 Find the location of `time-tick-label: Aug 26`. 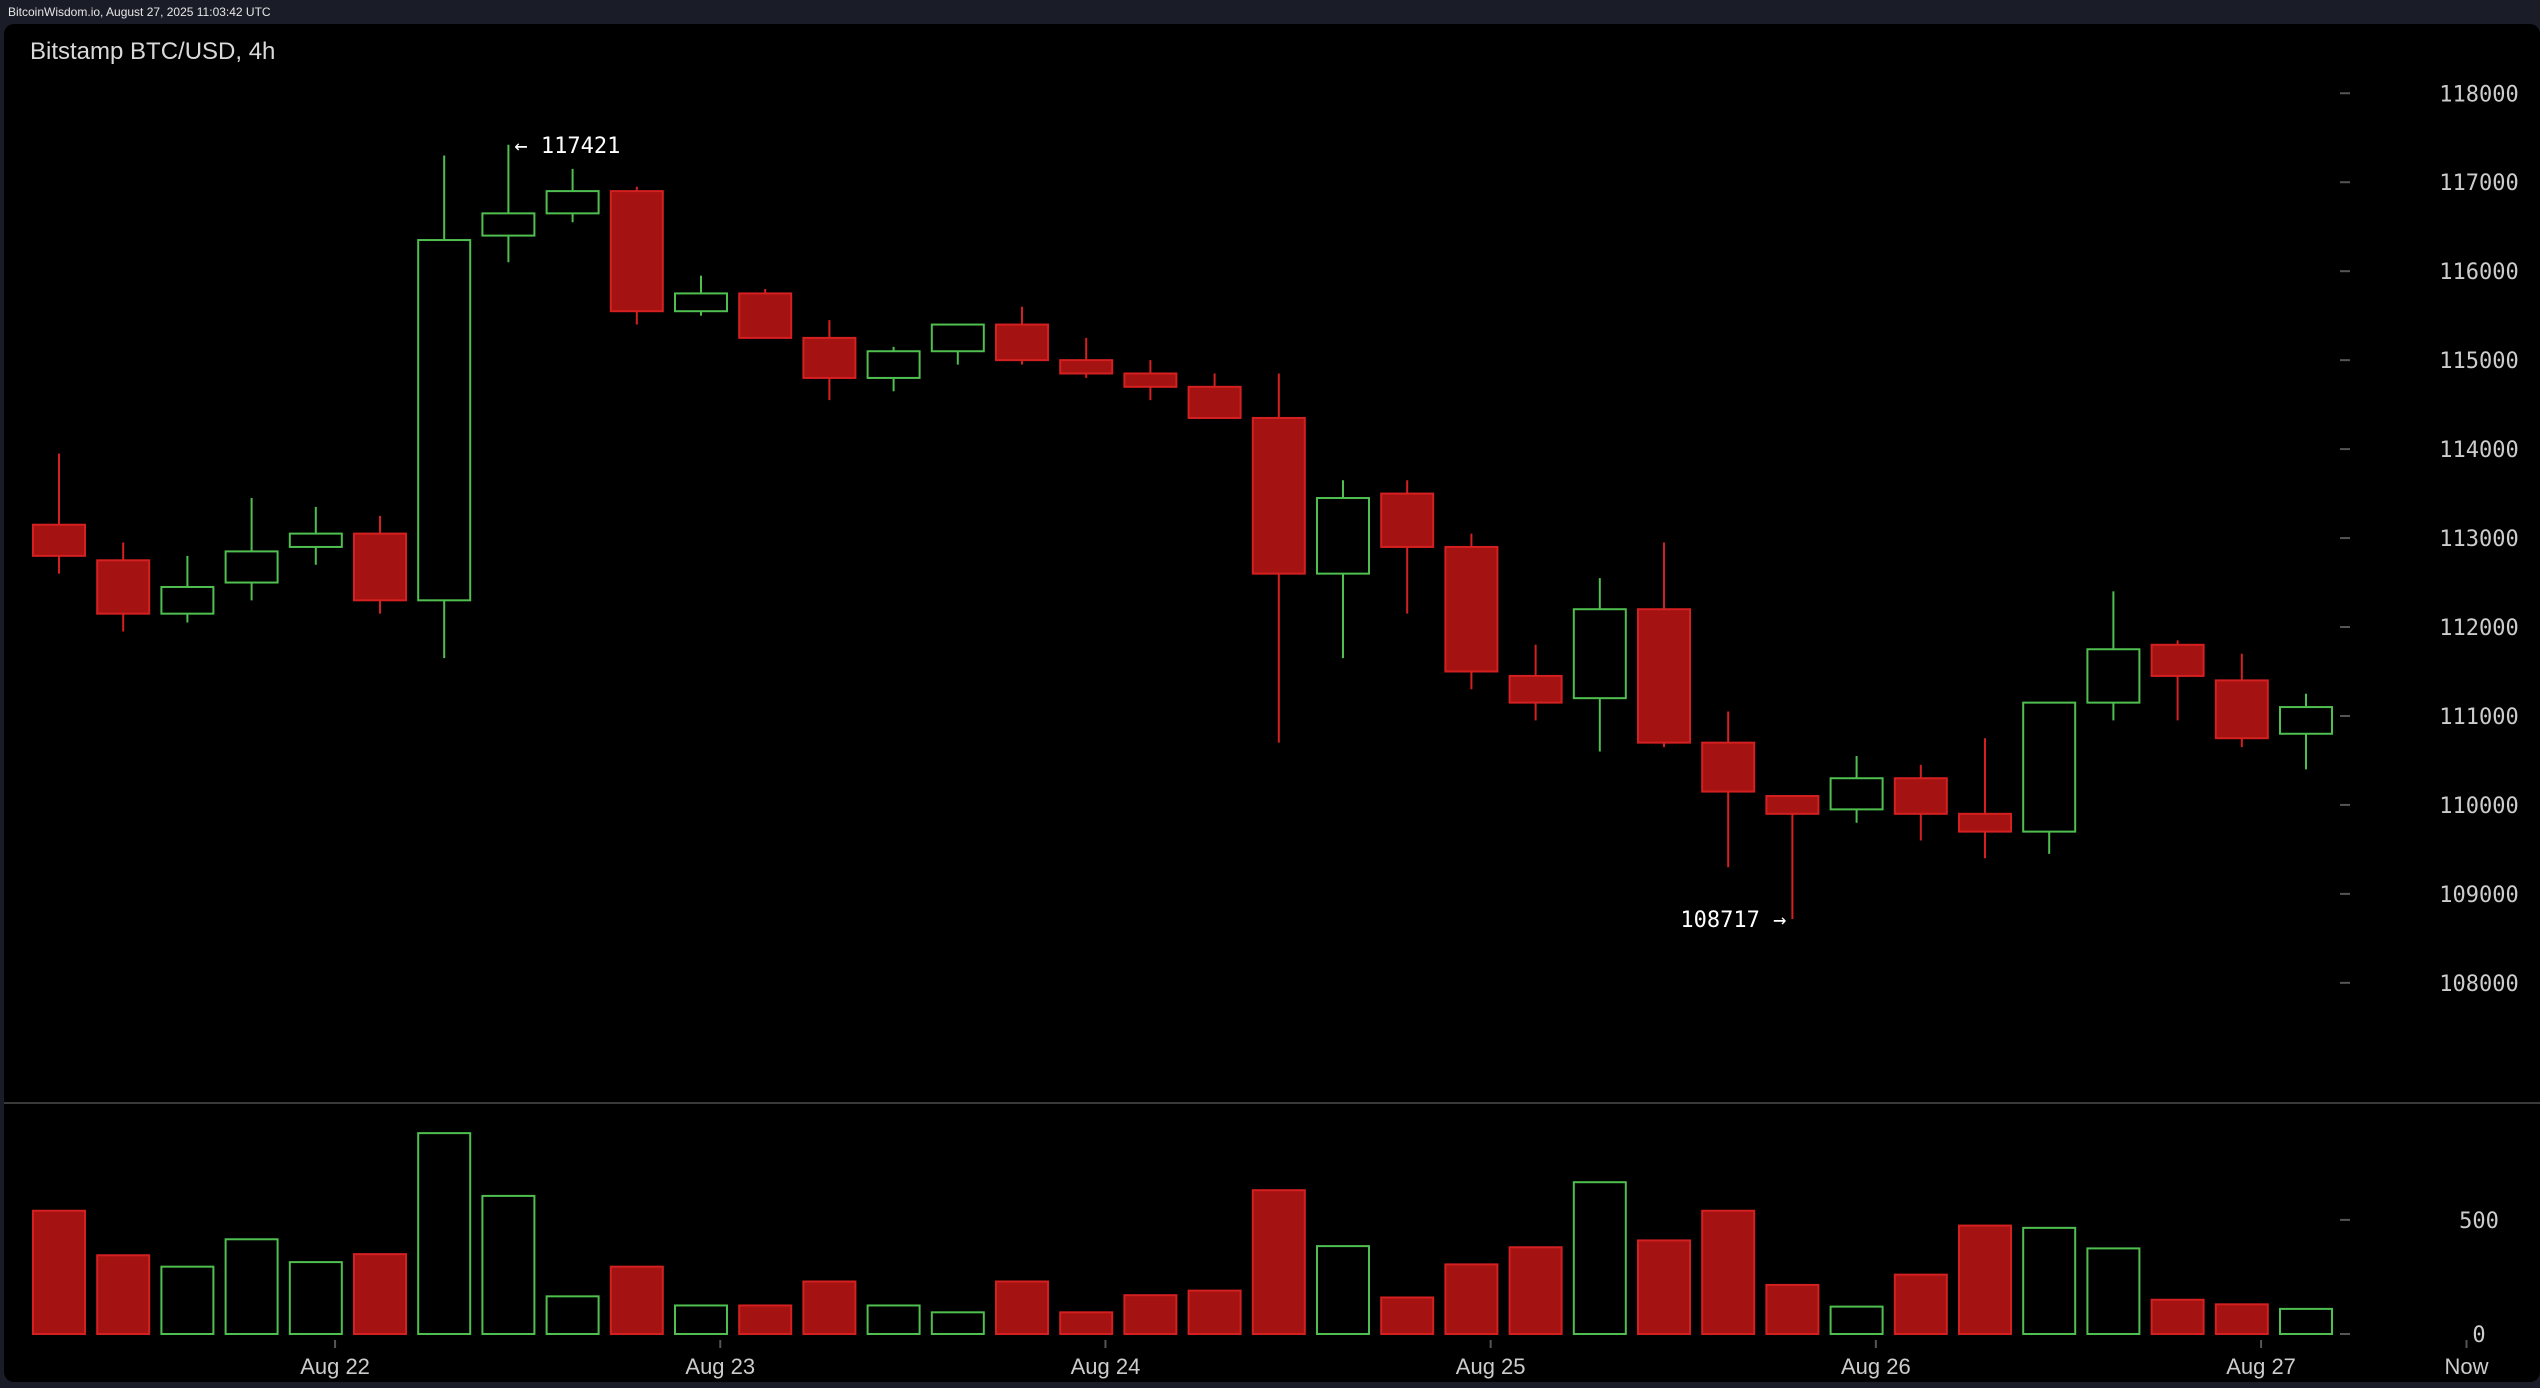

time-tick-label: Aug 26 is located at coordinates (1876, 1366).